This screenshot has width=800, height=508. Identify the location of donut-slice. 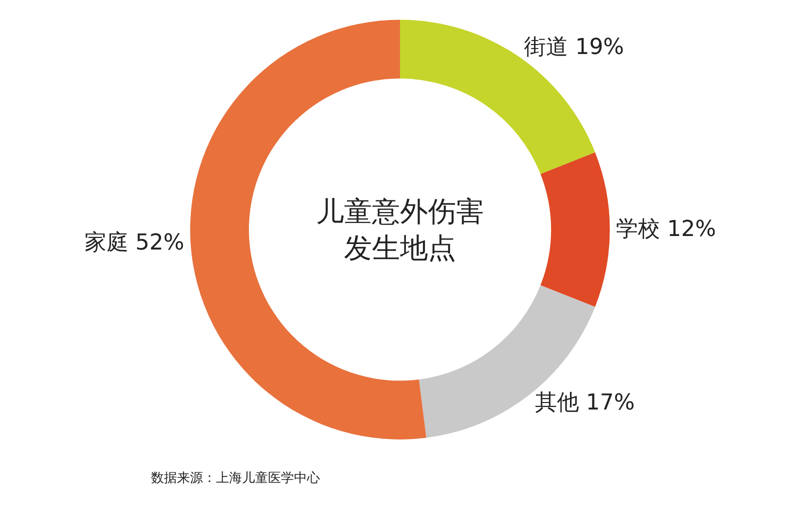
(575, 229).